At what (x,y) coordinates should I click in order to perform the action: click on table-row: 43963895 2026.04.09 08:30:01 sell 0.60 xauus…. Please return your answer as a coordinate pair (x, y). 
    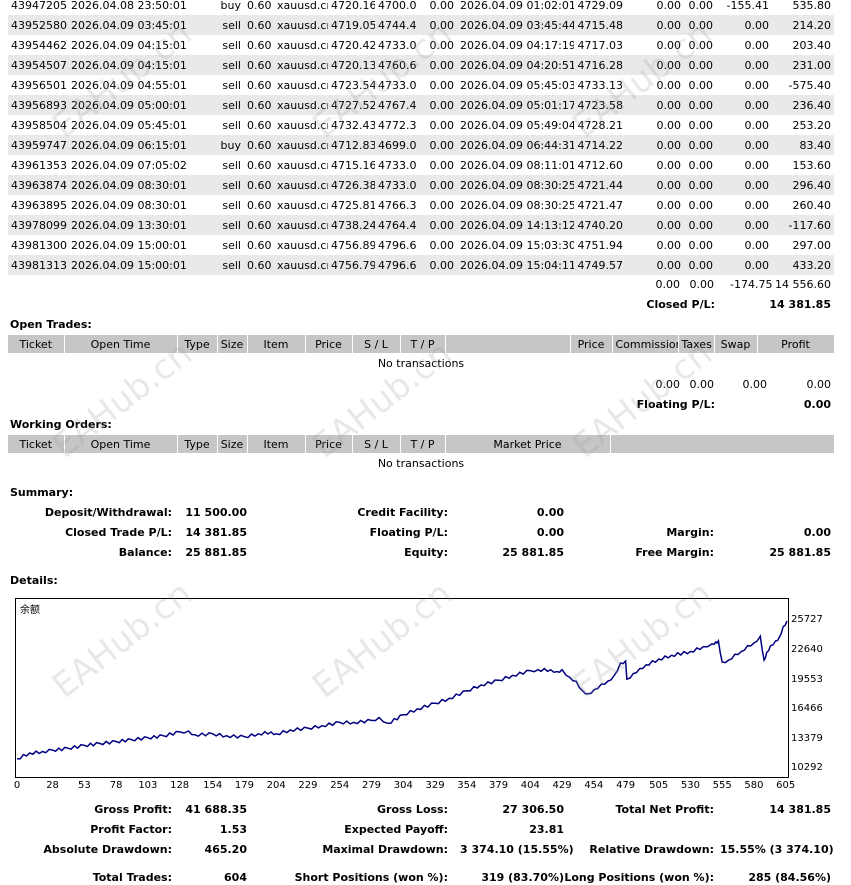
    Looking at the image, I should click on (421, 205).